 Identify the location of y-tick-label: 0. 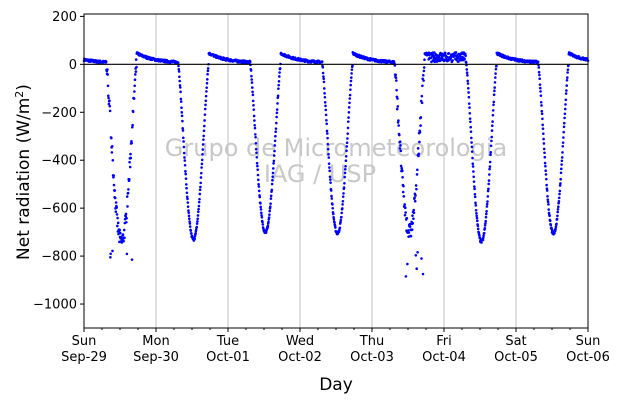
(73, 65).